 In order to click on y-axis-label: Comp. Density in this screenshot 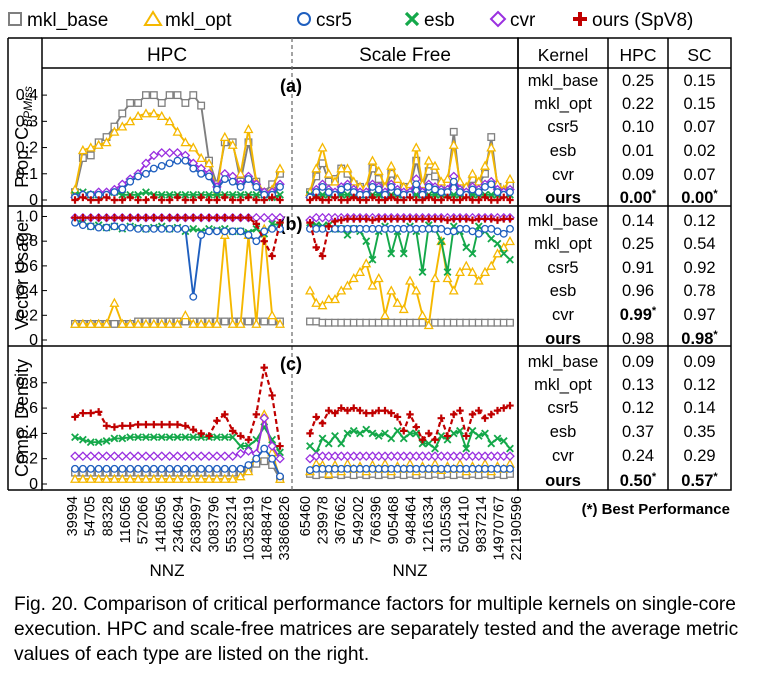, I will do `click(22, 418)`.